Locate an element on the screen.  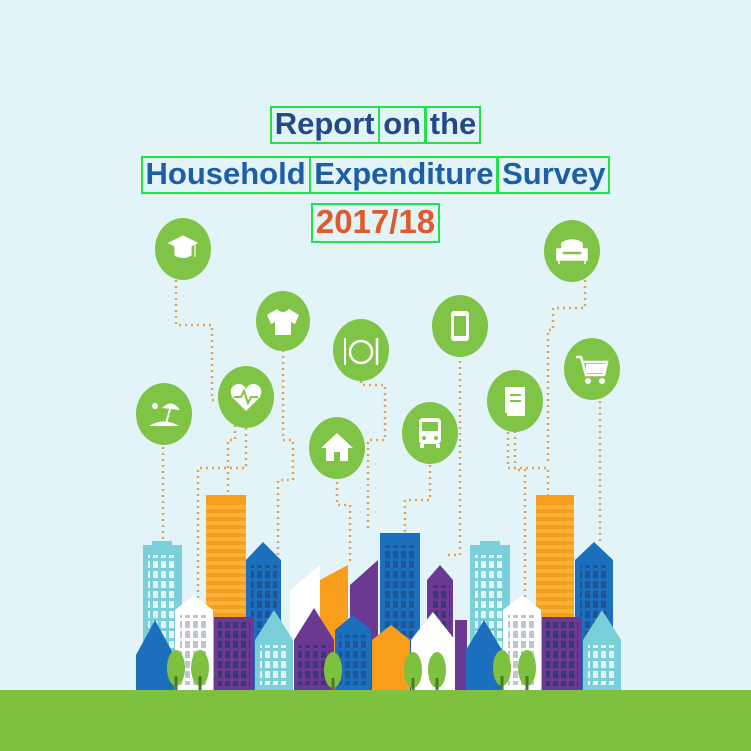
house-icon is located at coordinates (337, 447).